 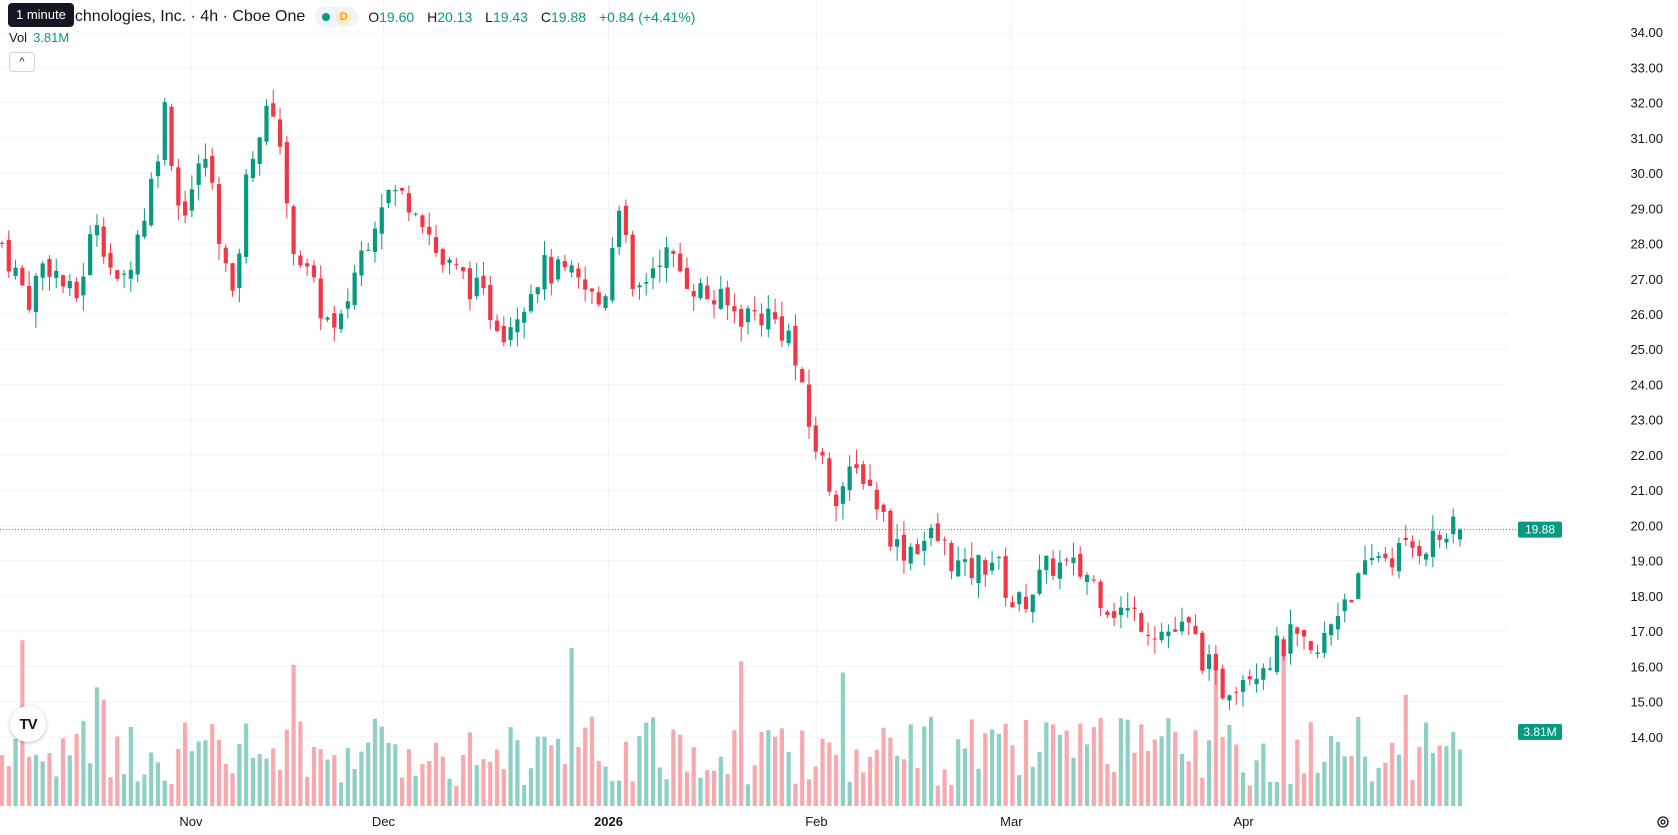 What do you see at coordinates (1646, 138) in the screenshot?
I see `price-tick-label: 31.00` at bounding box center [1646, 138].